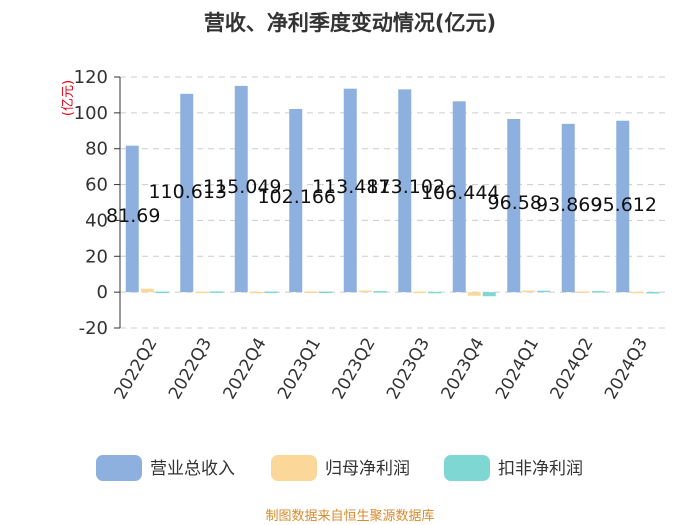  What do you see at coordinates (190, 369) in the screenshot?
I see `x-tick-label: 2022Q3` at bounding box center [190, 369].